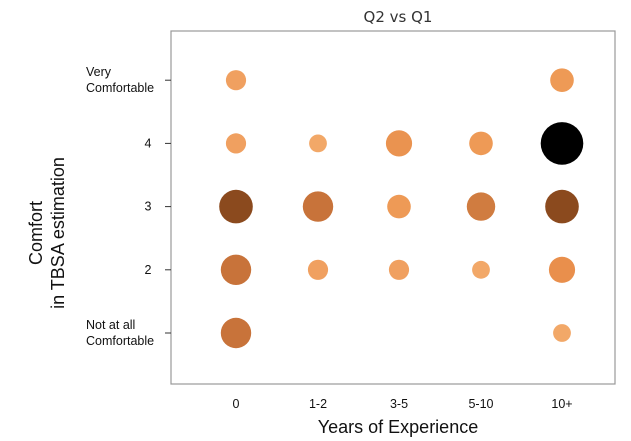  Describe the element at coordinates (561, 404) in the screenshot. I see `x-tick-label: 10+` at that location.